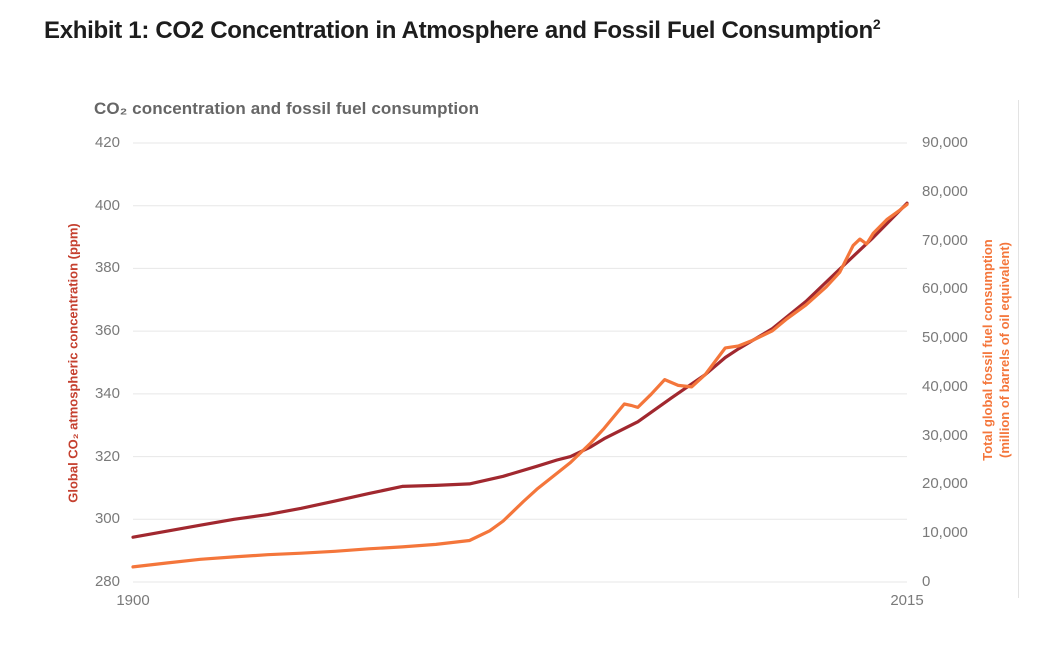 The width and height of the screenshot is (1058, 646). What do you see at coordinates (945, 289) in the screenshot?
I see `y-right-tick-label: 60,000` at bounding box center [945, 289].